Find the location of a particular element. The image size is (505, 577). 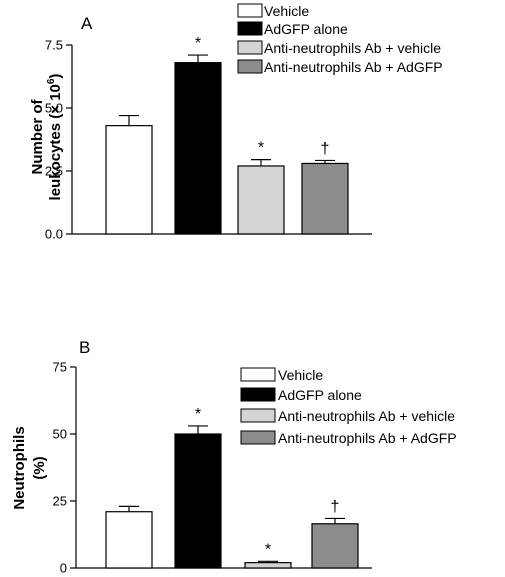

legend-swatch-antineut-adgfp-b is located at coordinates (258, 437).